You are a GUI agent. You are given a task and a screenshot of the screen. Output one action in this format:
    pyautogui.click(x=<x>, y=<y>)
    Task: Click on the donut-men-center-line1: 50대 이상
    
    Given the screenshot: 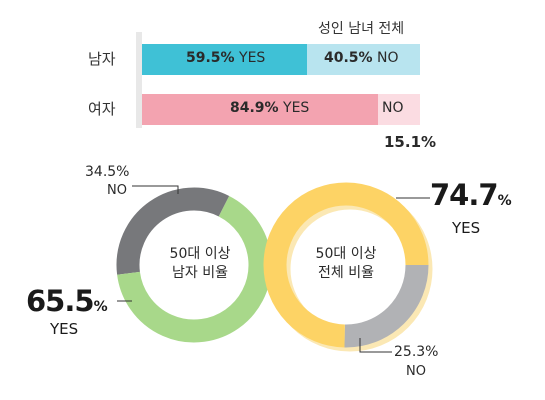 What is the action you would take?
    pyautogui.click(x=200, y=254)
    